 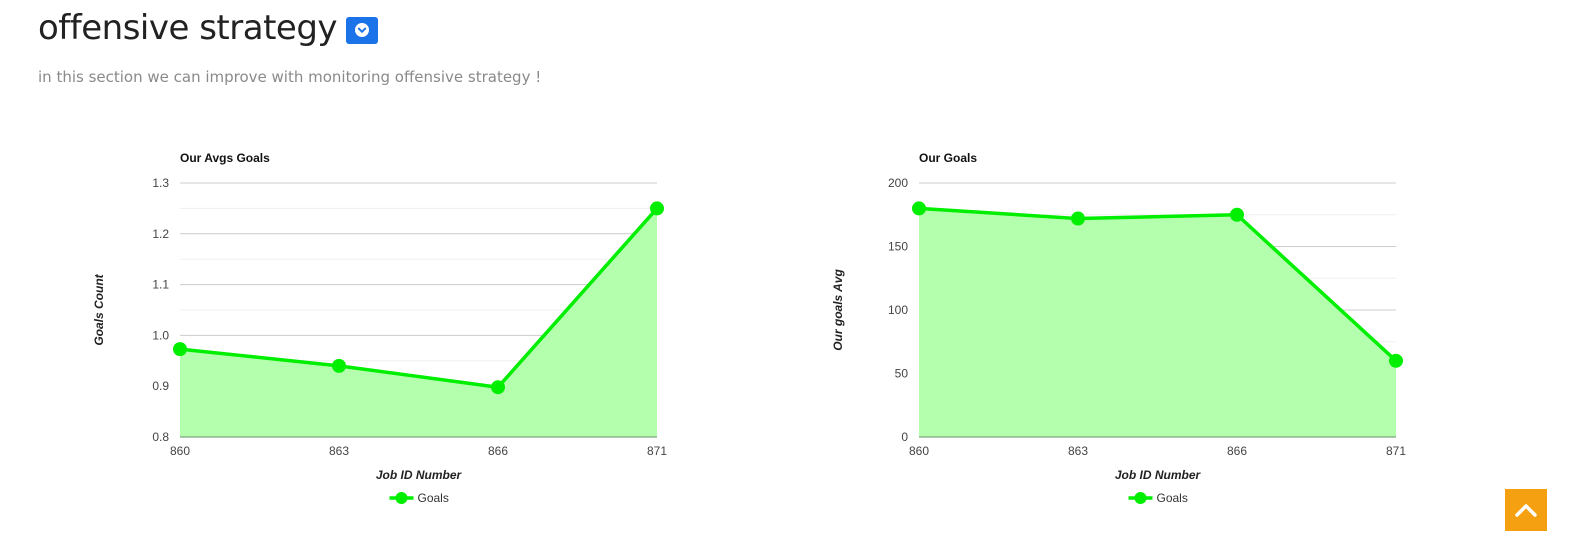 I want to click on y-tick-label: 150, so click(x=898, y=247).